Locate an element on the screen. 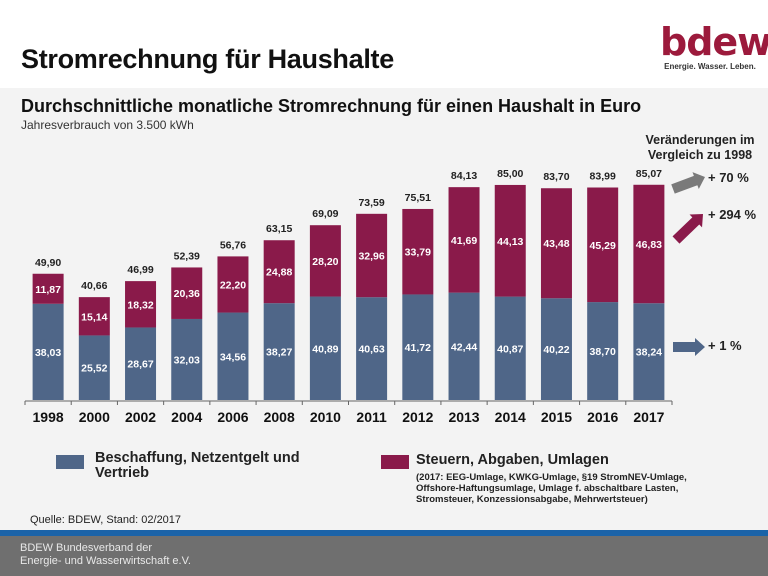  change-arrow-procurement-icon is located at coordinates (689, 347).